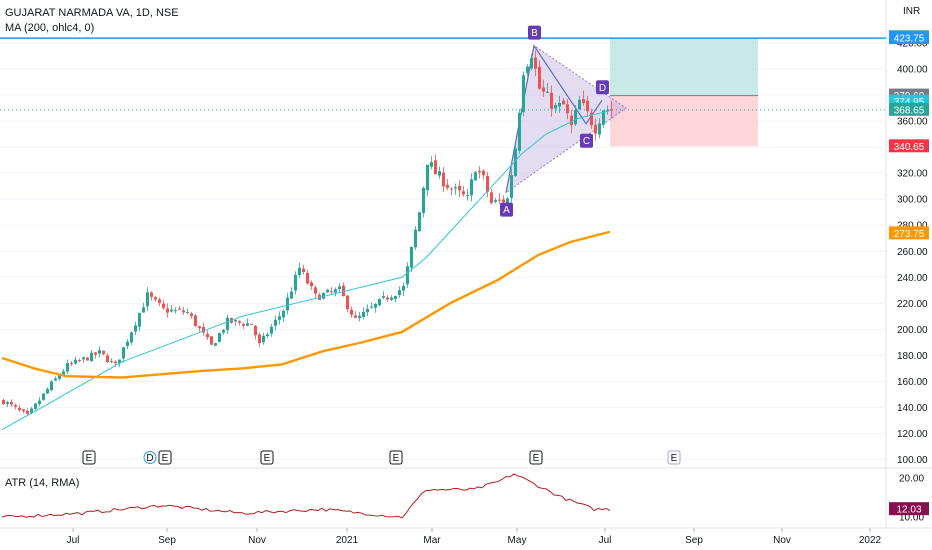 Image resolution: width=932 pixels, height=550 pixels. Describe the element at coordinates (912, 434) in the screenshot. I see `y-tick-label: 120.00` at that location.